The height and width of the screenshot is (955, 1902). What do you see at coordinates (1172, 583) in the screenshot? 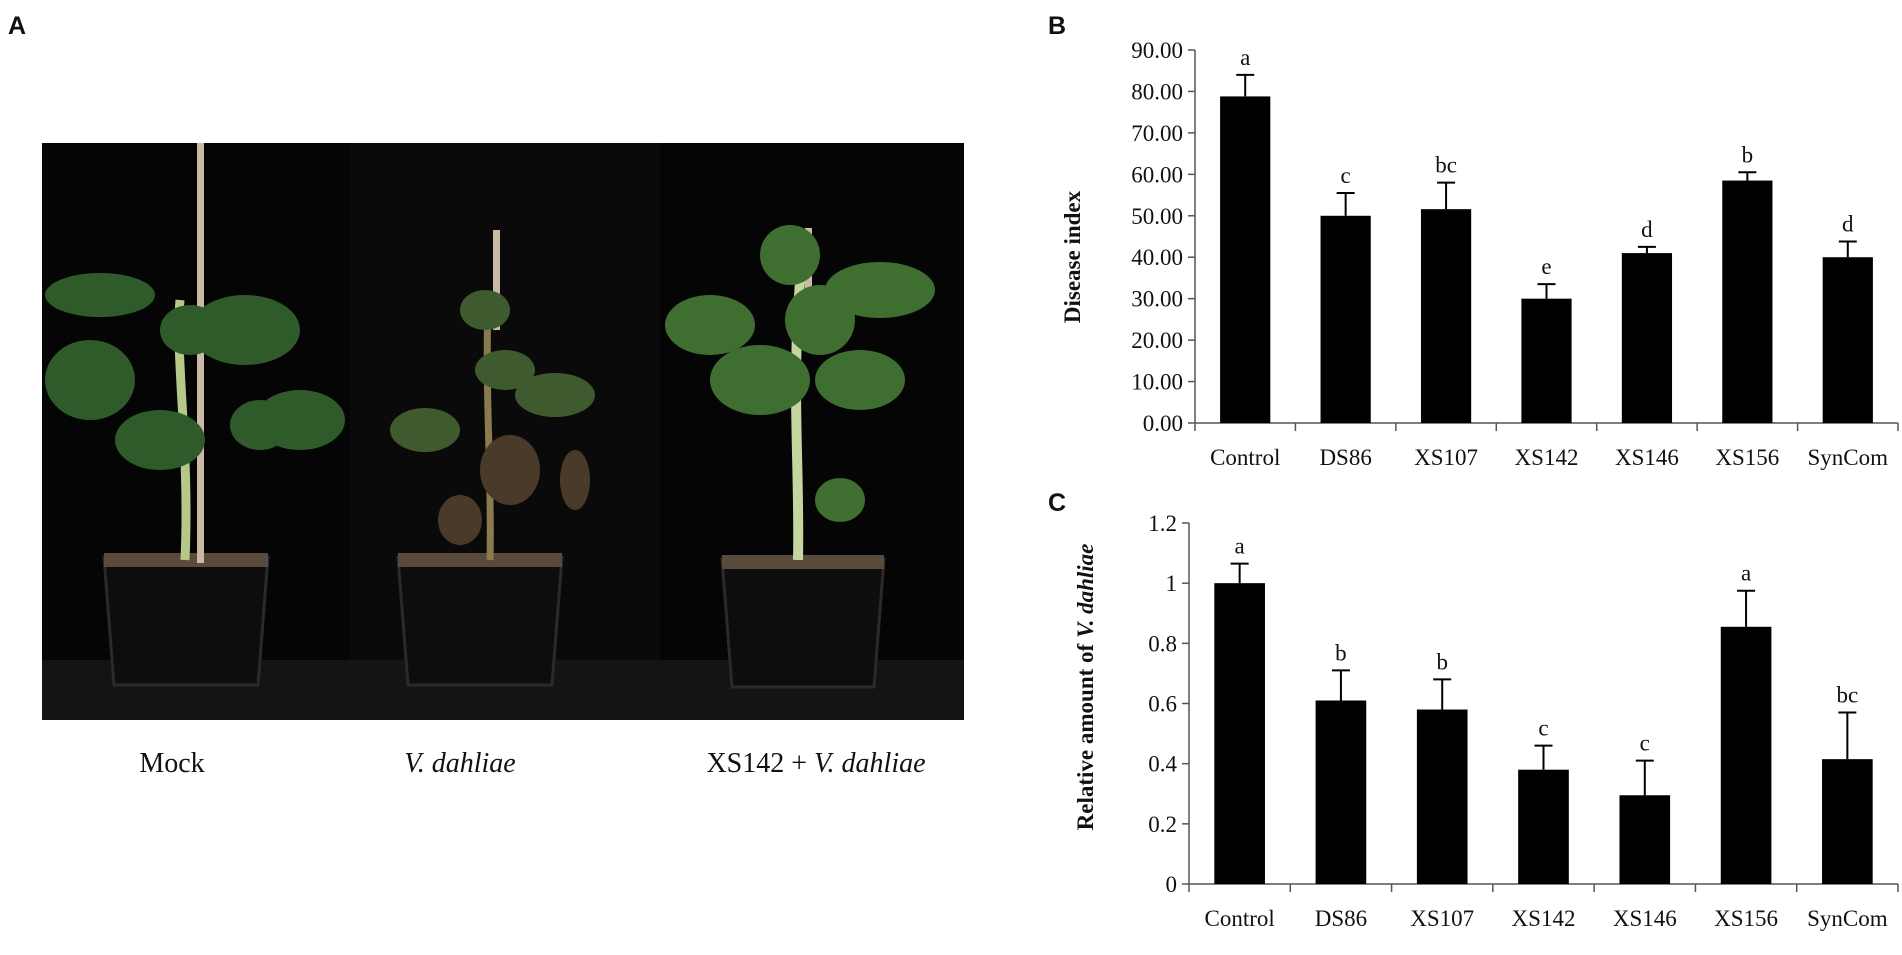
I see `y-tick-label: 1` at bounding box center [1172, 583].